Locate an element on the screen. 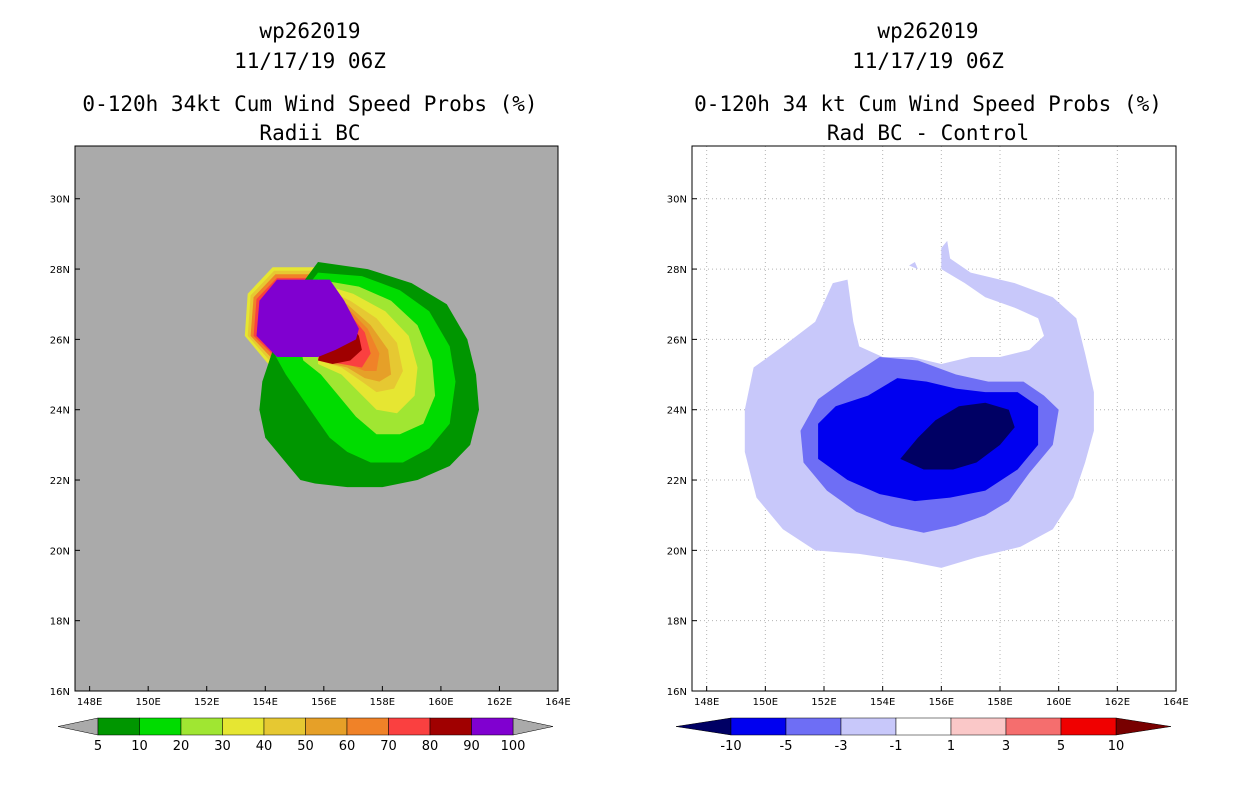  contour-level-neg10 is located at coordinates (957, 436).